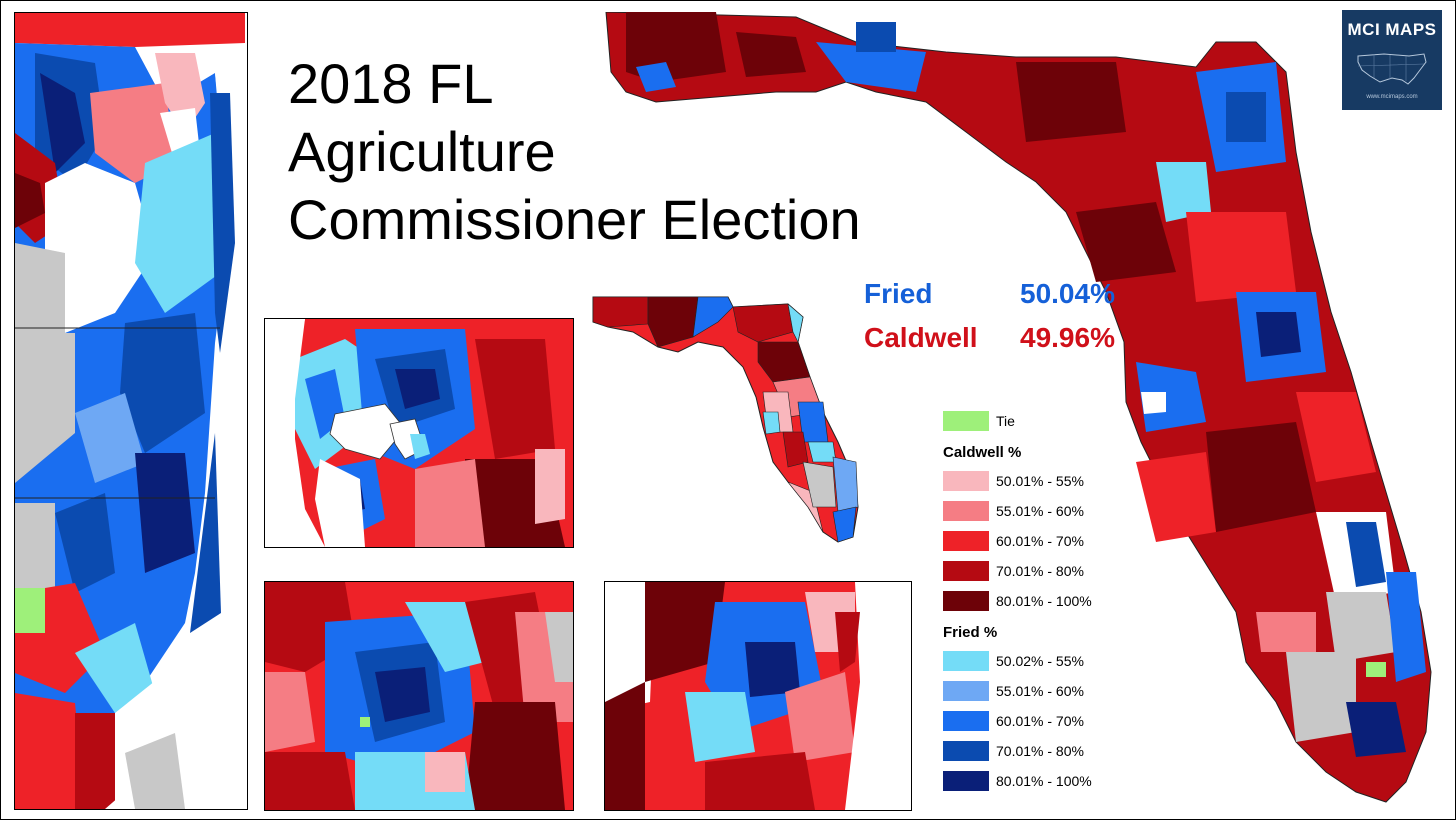  I want to click on logo-brand-text: MCI MAPS, so click(1392, 29).